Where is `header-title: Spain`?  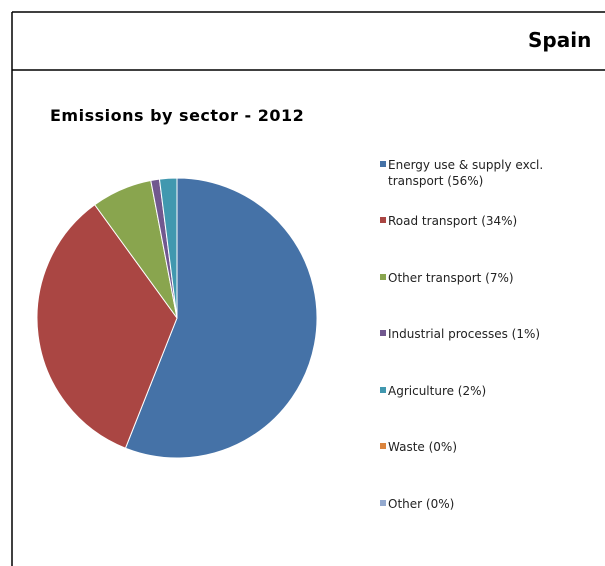 header-title: Spain is located at coordinates (560, 40).